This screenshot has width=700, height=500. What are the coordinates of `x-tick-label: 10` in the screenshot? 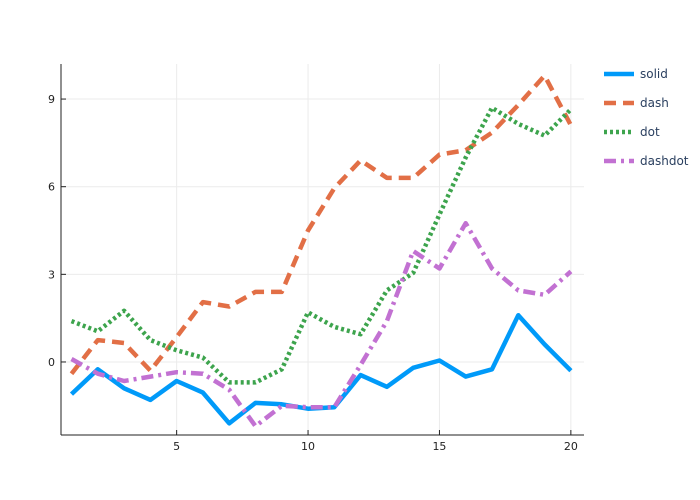 It's located at (308, 446).